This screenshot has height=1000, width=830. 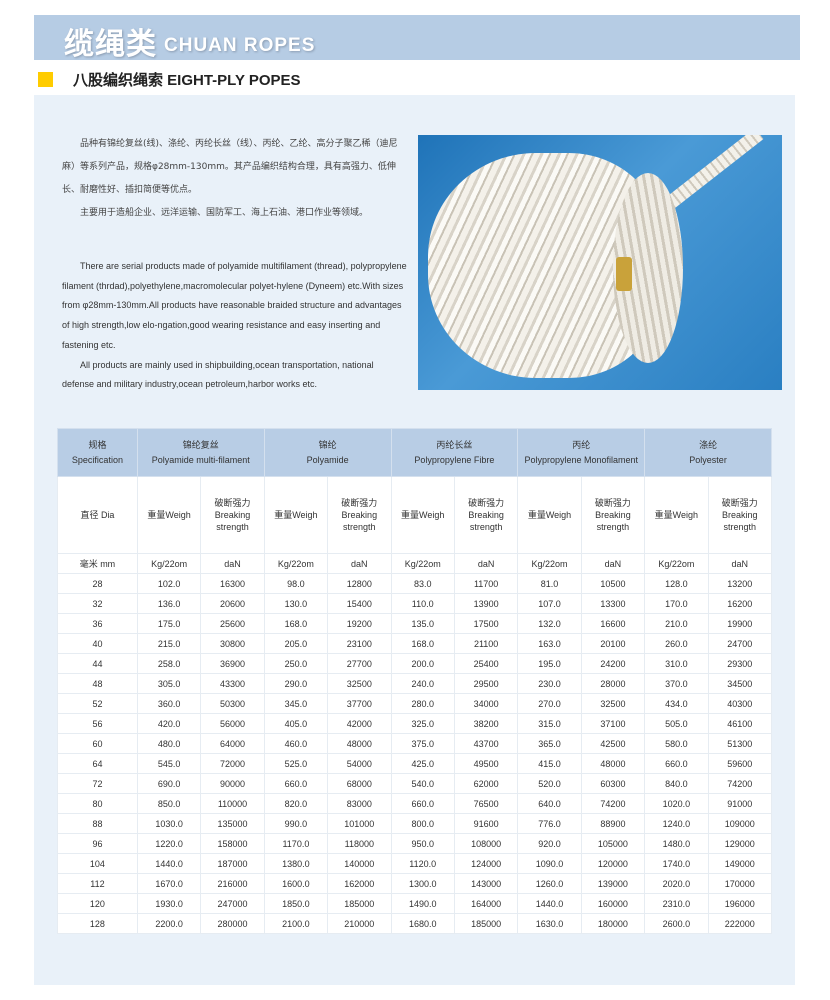 I want to click on diameter-cell: 60, so click(x=97, y=743).